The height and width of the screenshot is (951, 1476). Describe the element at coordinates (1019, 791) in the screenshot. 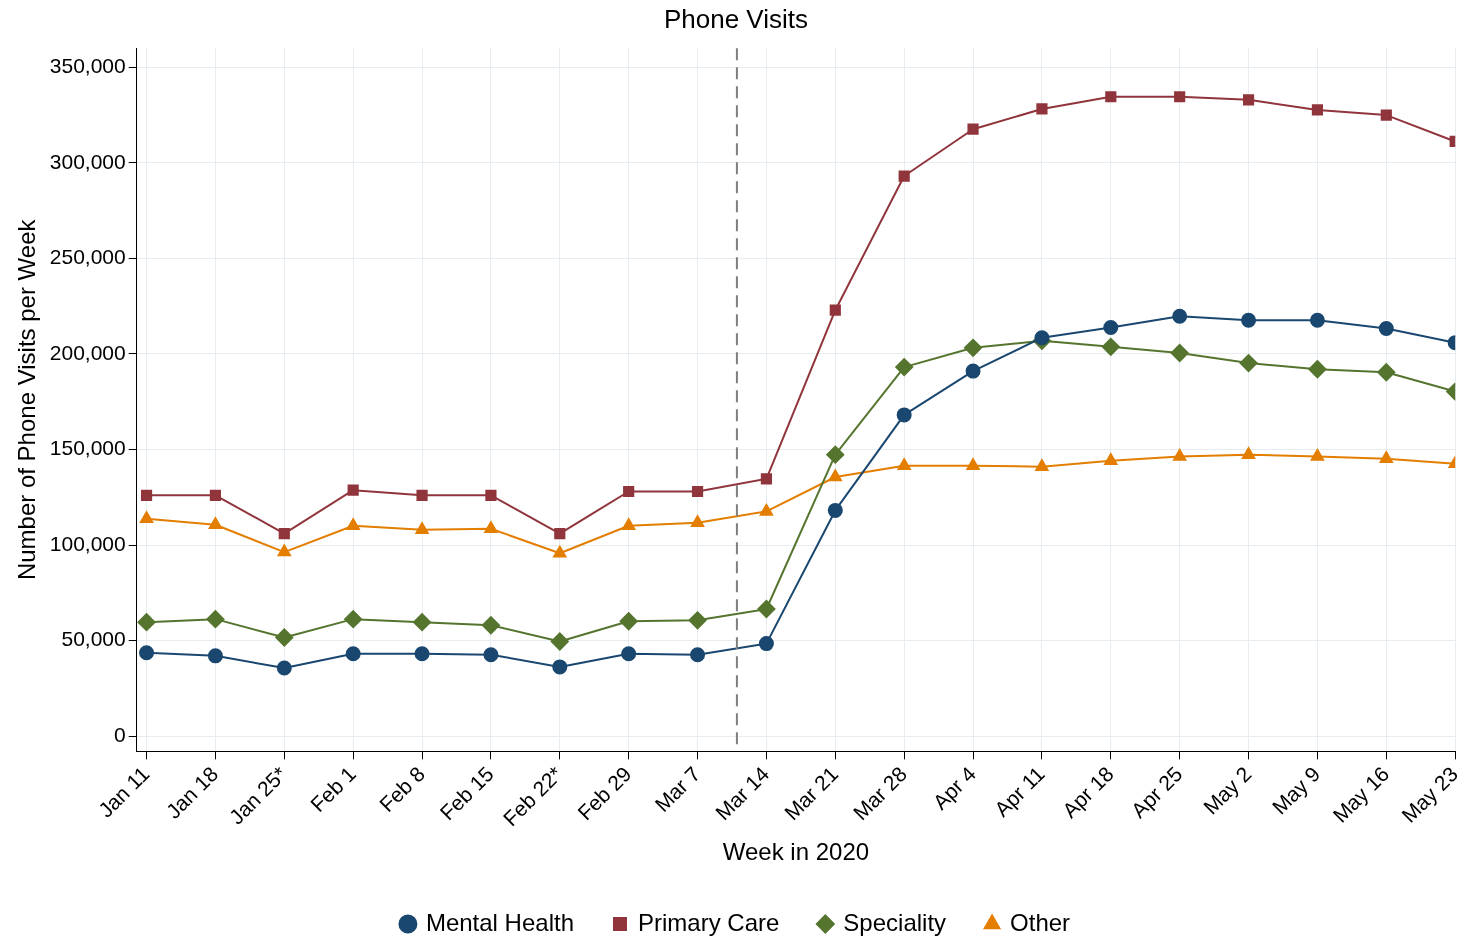

I see `x-tick-label: Apr 11` at that location.